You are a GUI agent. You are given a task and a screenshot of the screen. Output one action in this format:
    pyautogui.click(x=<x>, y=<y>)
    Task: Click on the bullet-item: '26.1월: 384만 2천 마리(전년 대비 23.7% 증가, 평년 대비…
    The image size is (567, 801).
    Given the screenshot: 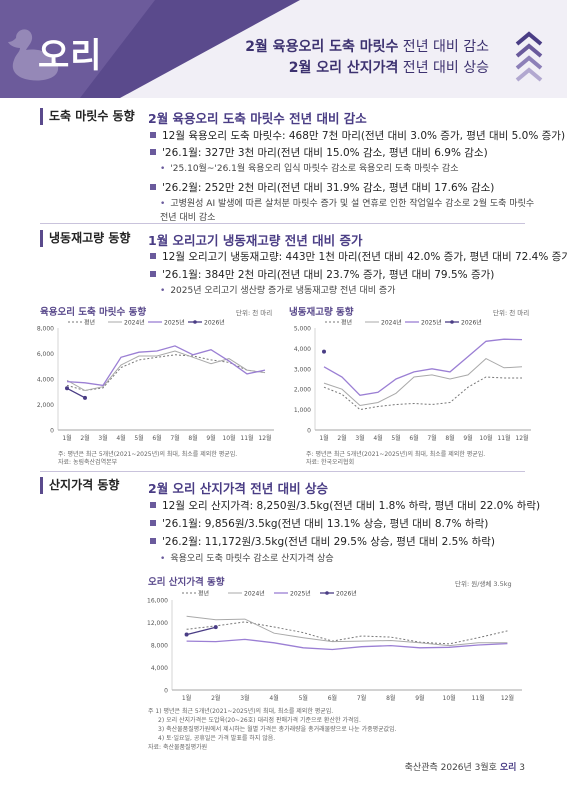 What is the action you would take?
    pyautogui.click(x=322, y=274)
    